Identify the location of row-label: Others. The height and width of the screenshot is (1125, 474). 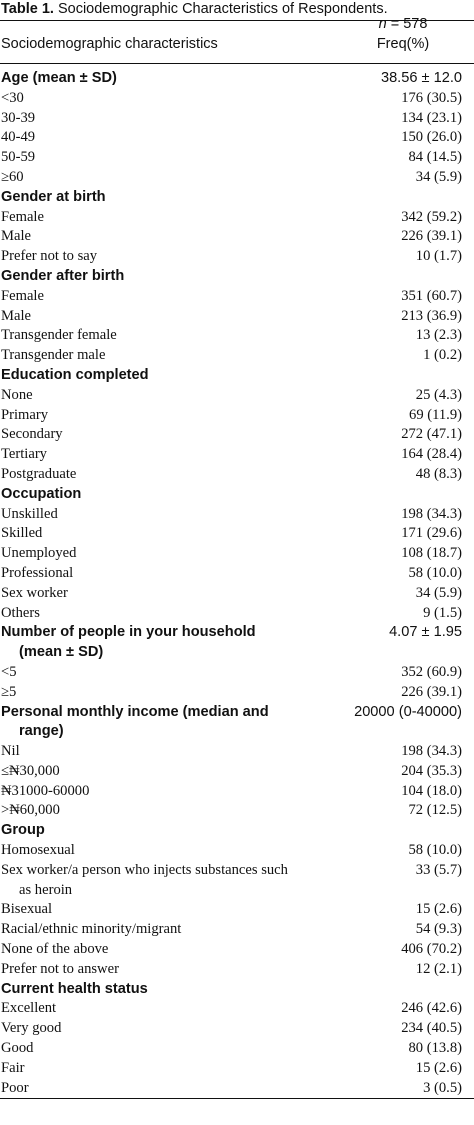
(173, 614).